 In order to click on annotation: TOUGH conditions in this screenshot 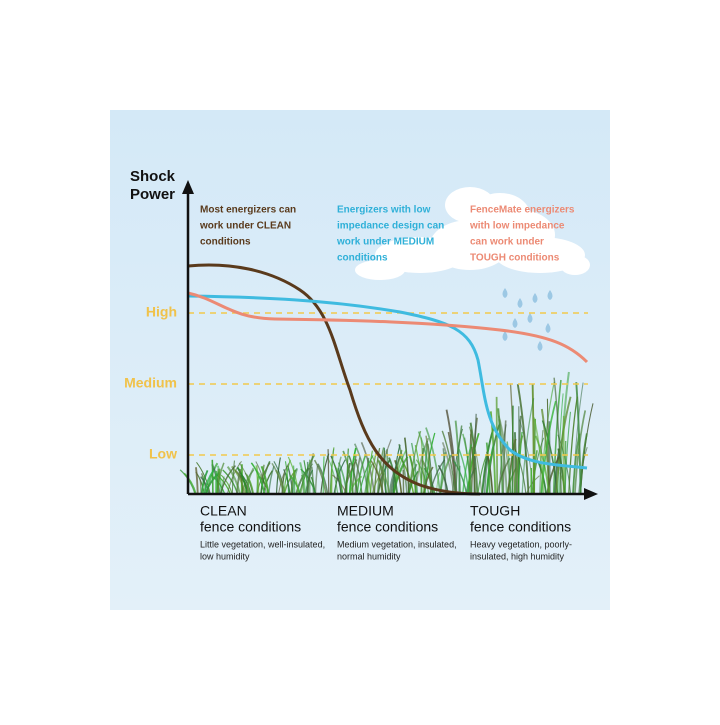, I will do `click(515, 258)`.